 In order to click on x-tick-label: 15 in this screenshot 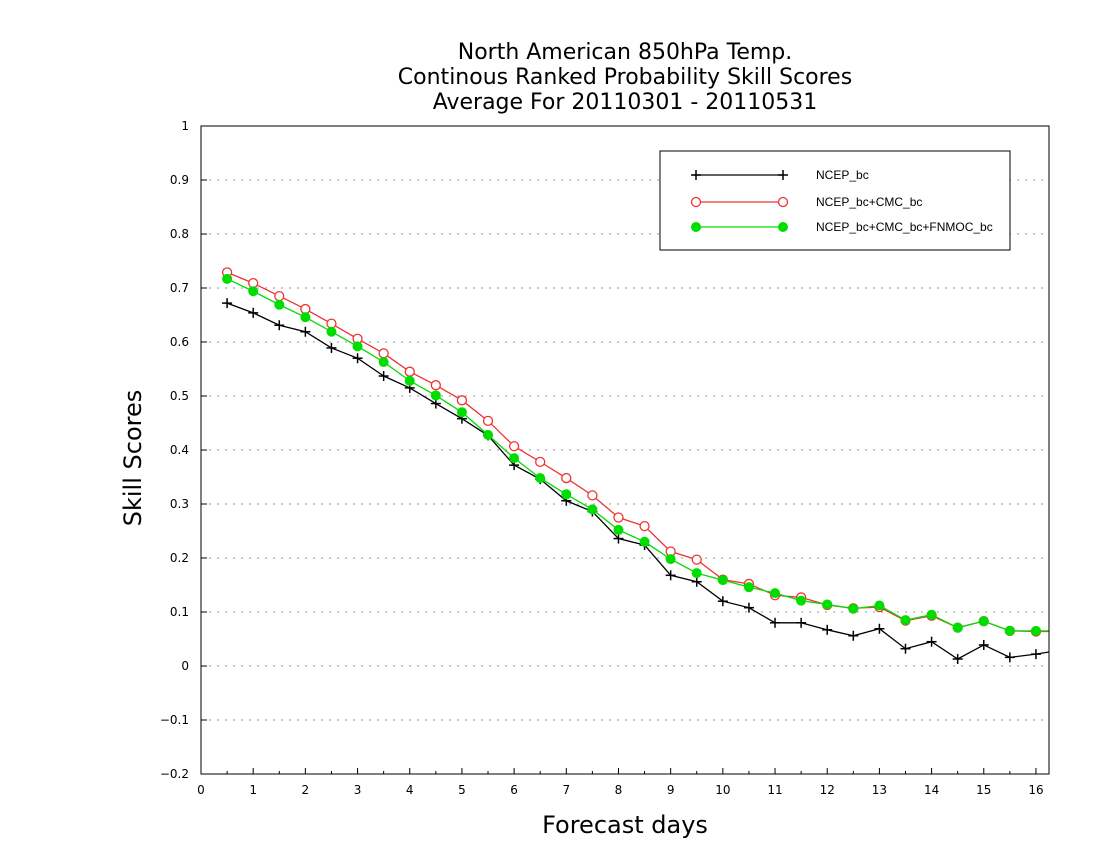, I will do `click(983, 790)`.